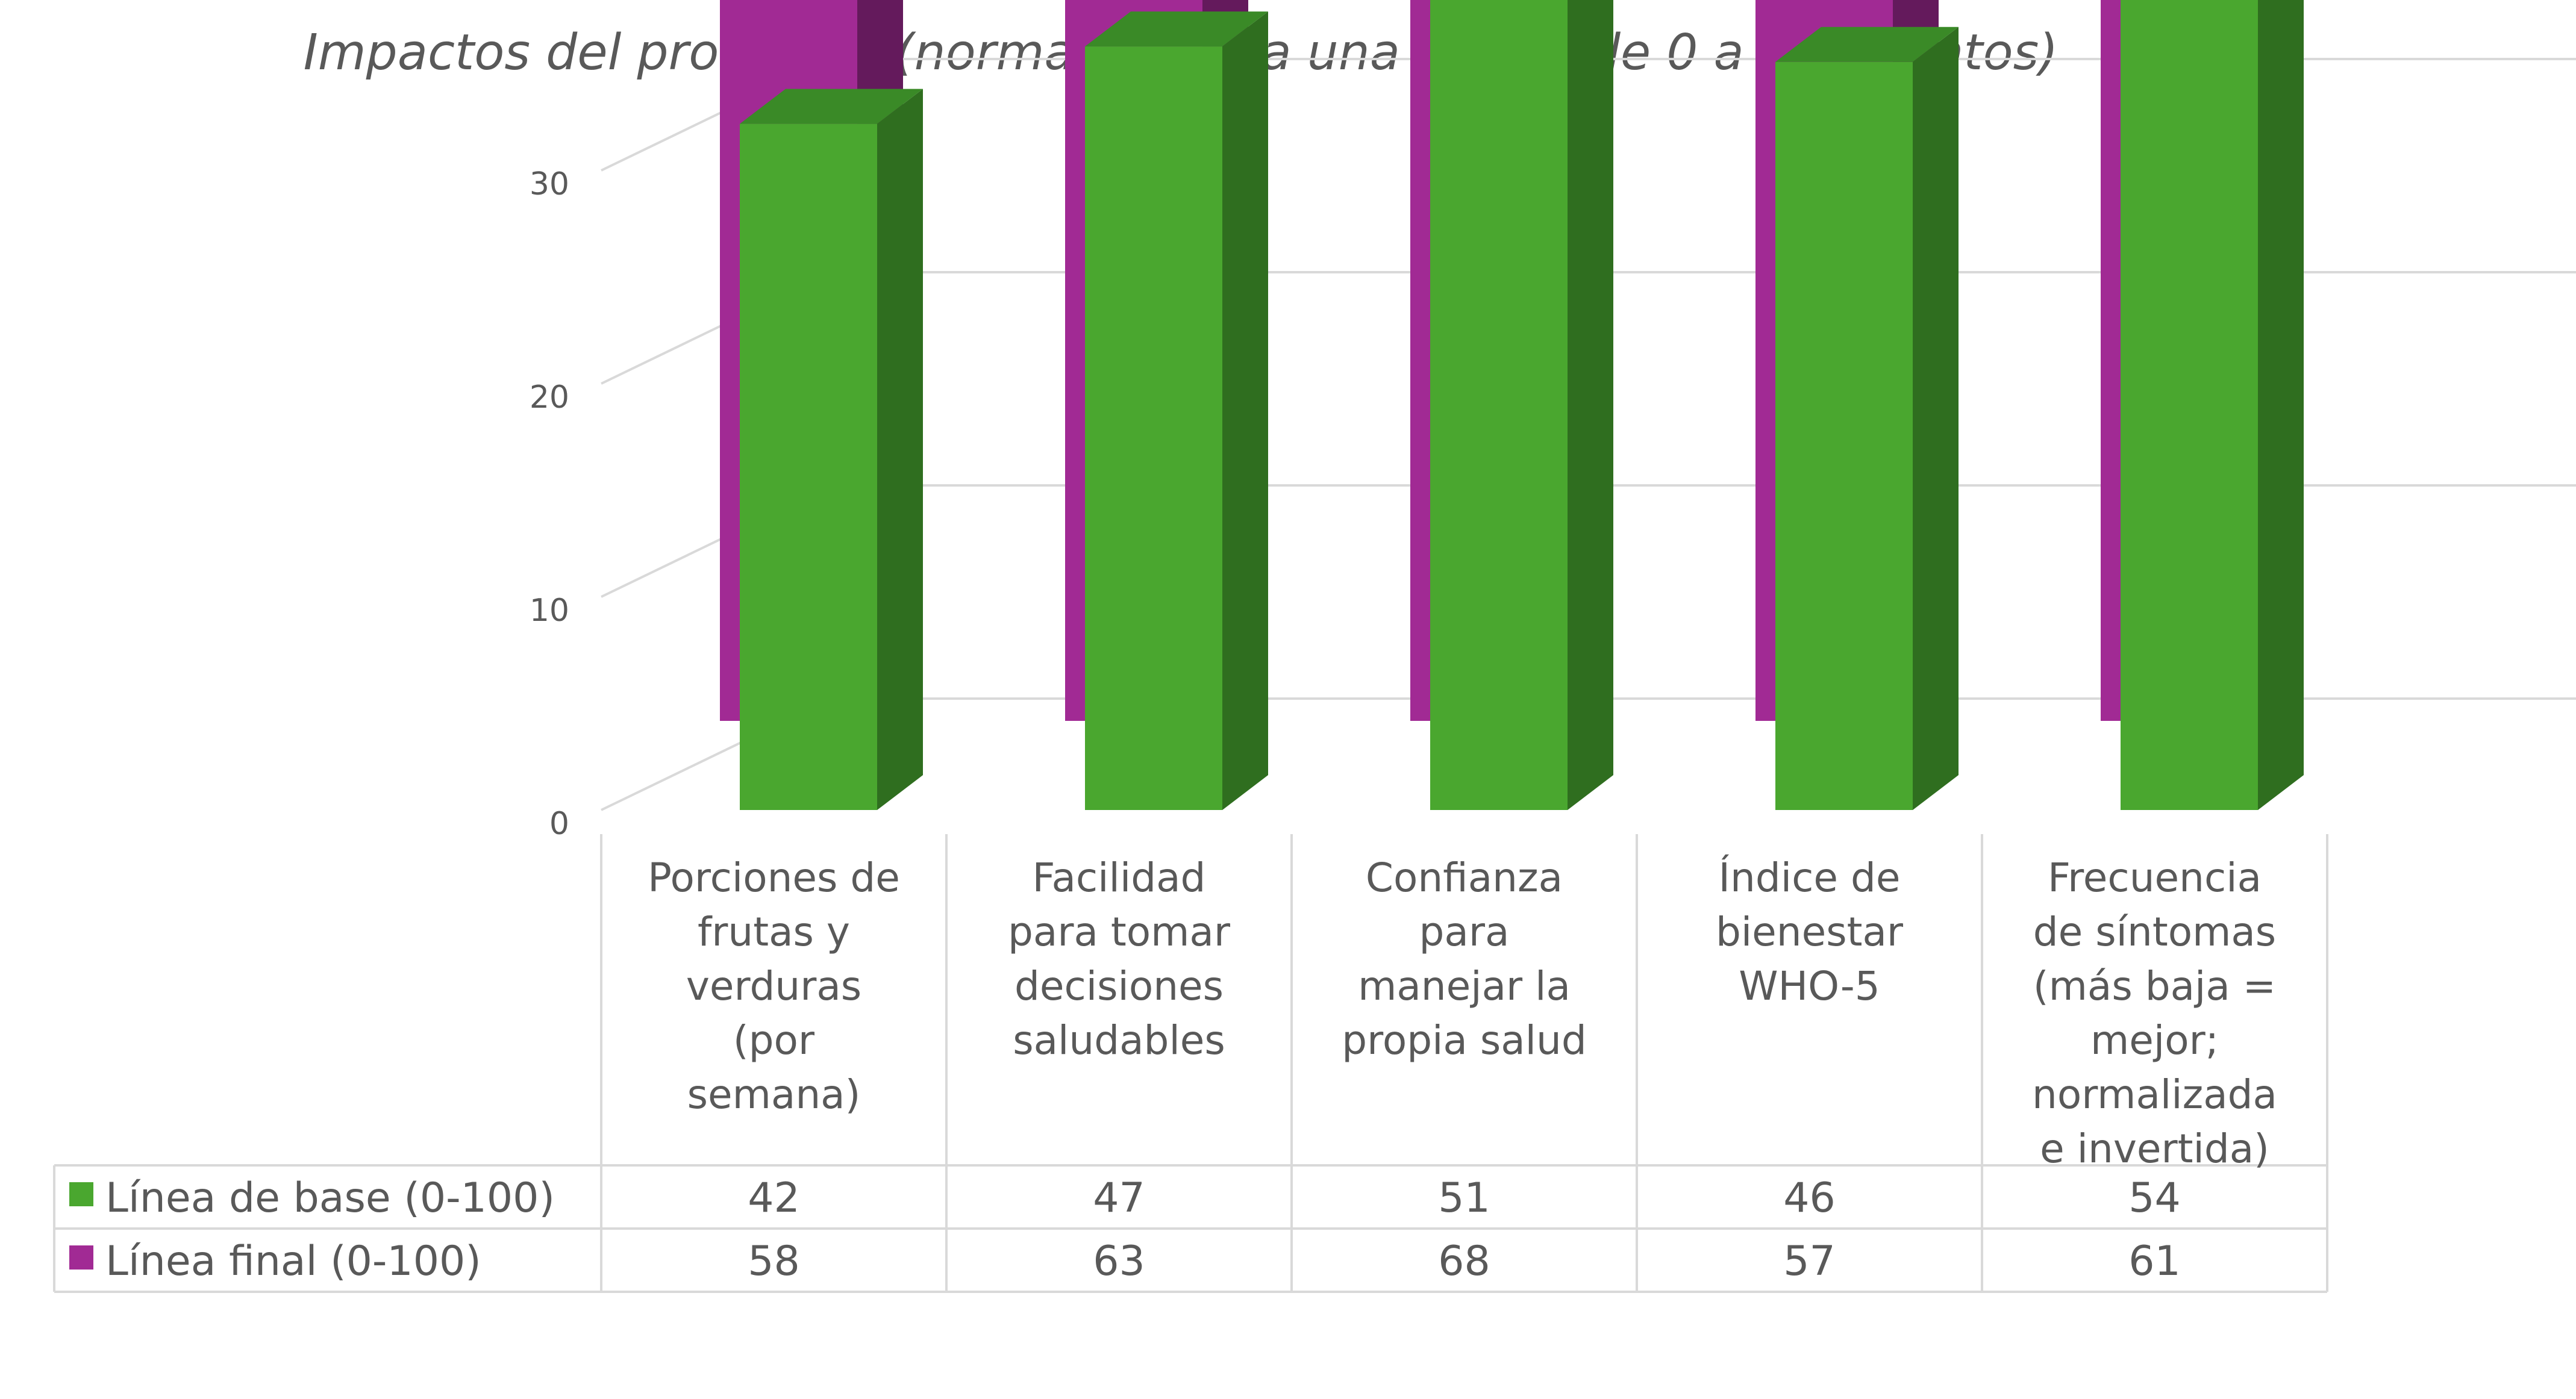  I want to click on data-table-value: 68, so click(1464, 1261).